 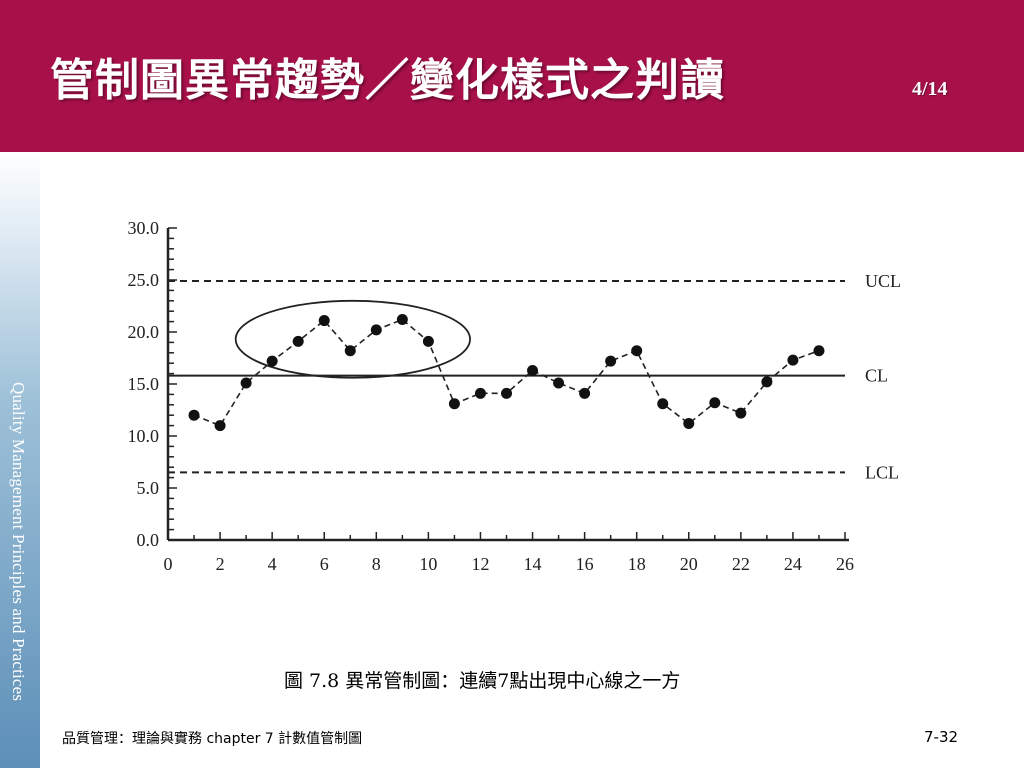 What do you see at coordinates (482, 681) in the screenshot?
I see `figure-caption: 圖 7.8 異常管制圖：連續7點出現中心線之一方` at bounding box center [482, 681].